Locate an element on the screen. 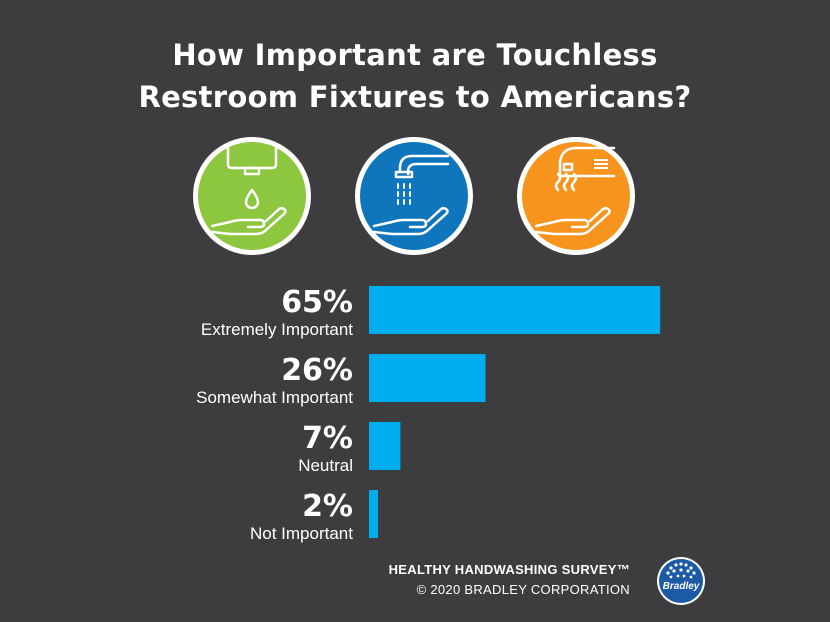 Image resolution: width=830 pixels, height=622 pixels. category-label-4: Not Important is located at coordinates (301, 533).